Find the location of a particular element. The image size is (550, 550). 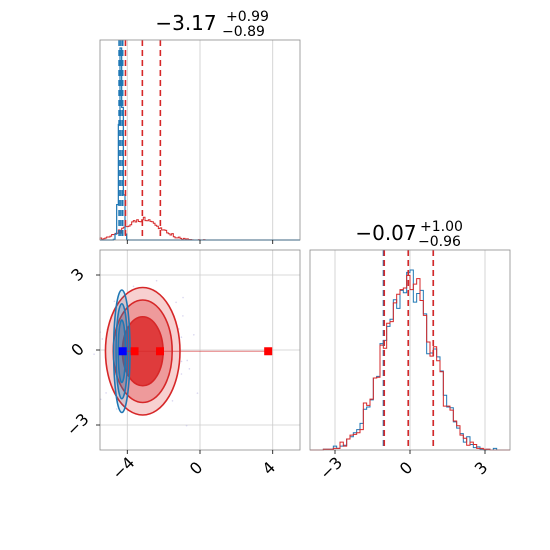

panel-top-left-ticks is located at coordinates (200, 242).